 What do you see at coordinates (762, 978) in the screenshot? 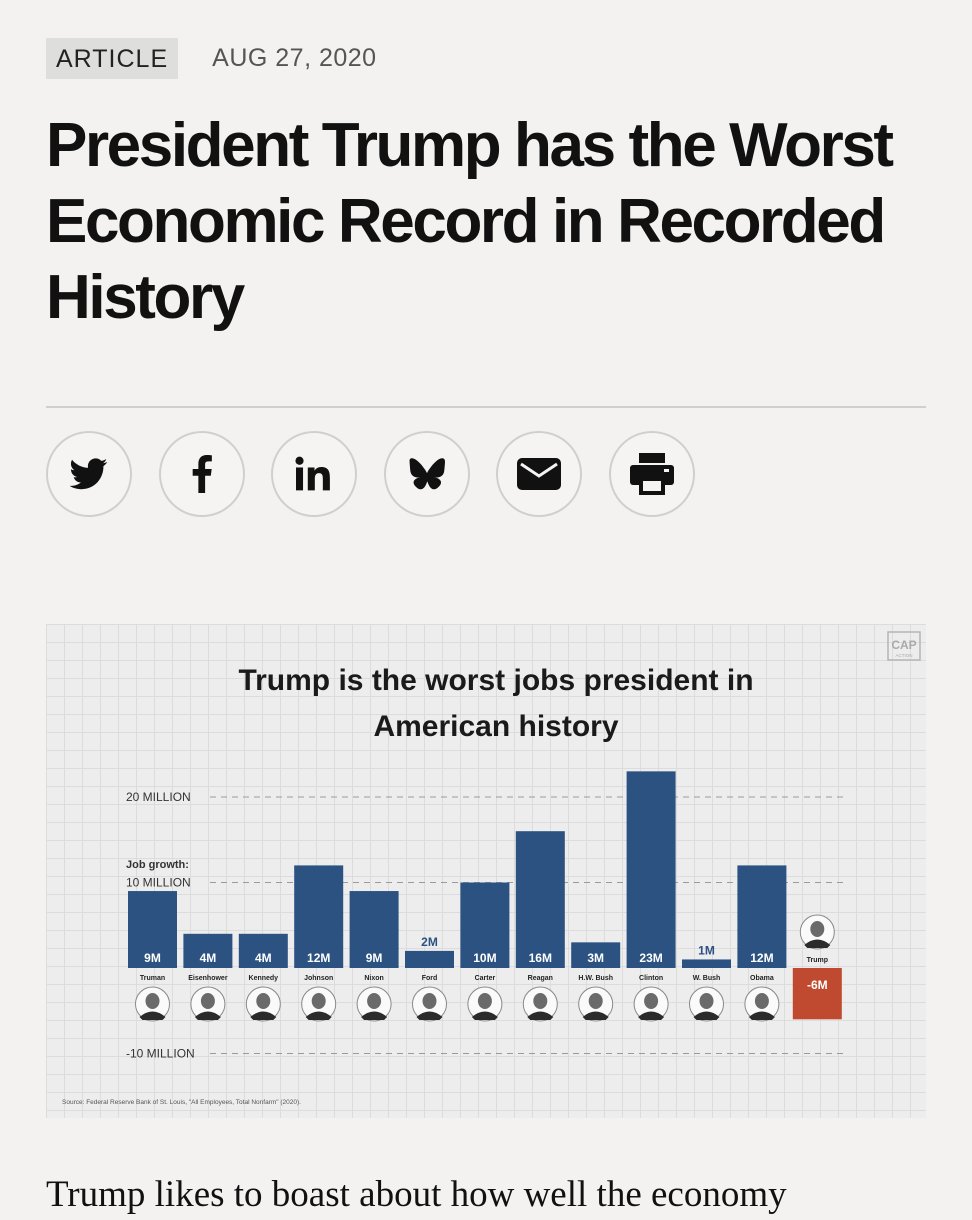
I see `president-name-label: Obama` at bounding box center [762, 978].